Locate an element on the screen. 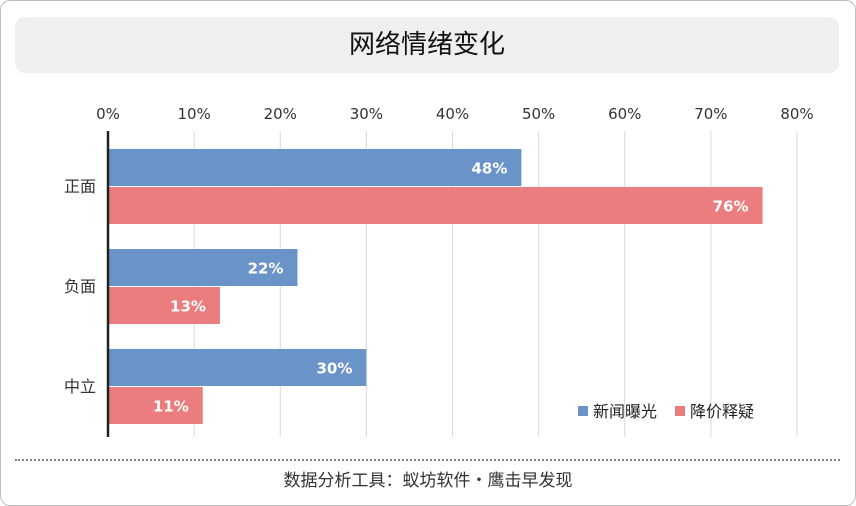 The width and height of the screenshot is (856, 506). legend-label: 降价释疑 is located at coordinates (722, 411).